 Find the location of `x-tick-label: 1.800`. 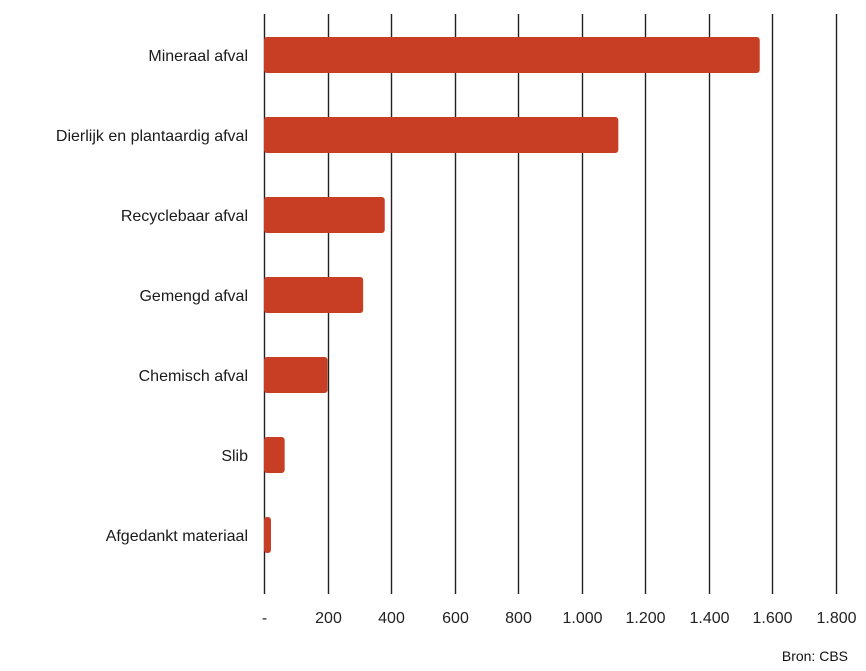

x-tick-label: 1.800 is located at coordinates (836, 618).